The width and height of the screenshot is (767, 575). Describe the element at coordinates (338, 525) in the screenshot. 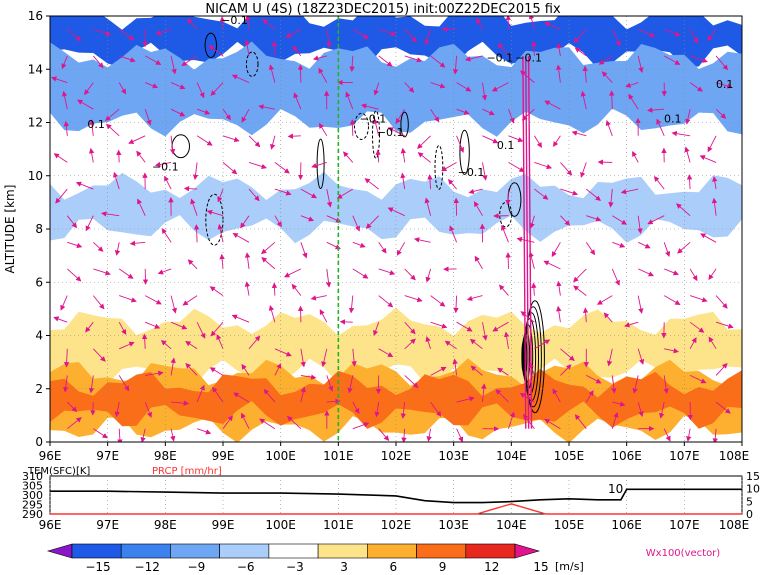

I see `lower-x-tick-label: 101E` at that location.